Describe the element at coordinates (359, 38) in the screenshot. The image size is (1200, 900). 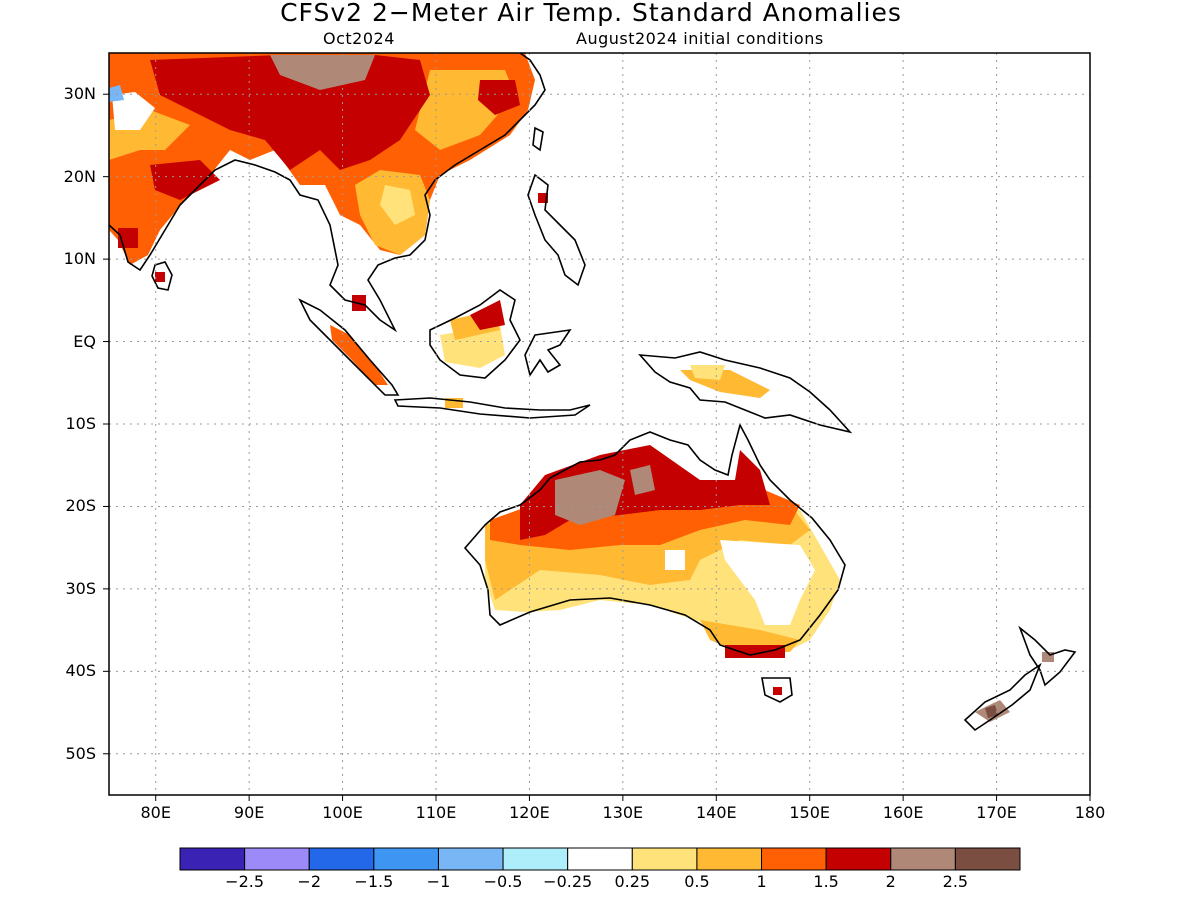
I see `forecast-month: Oct2024` at that location.